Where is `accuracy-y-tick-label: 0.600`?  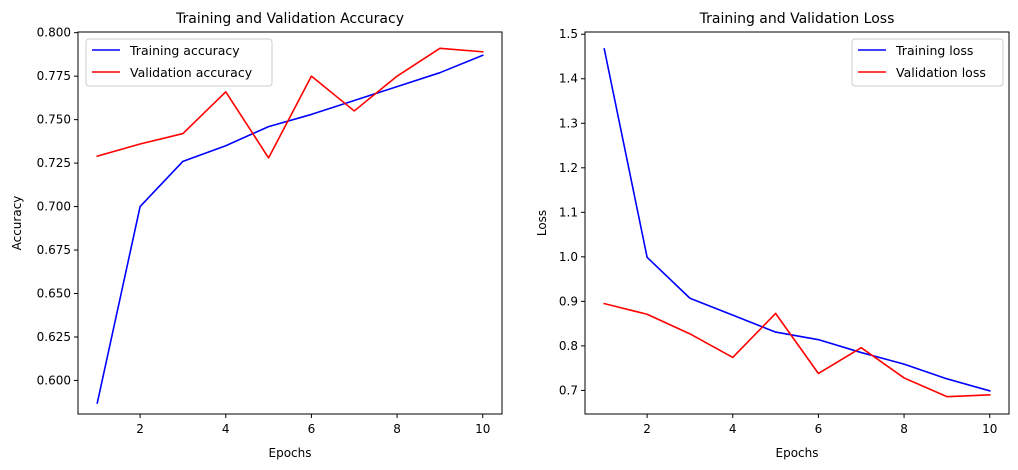
accuracy-y-tick-label: 0.600 is located at coordinates (54, 380).